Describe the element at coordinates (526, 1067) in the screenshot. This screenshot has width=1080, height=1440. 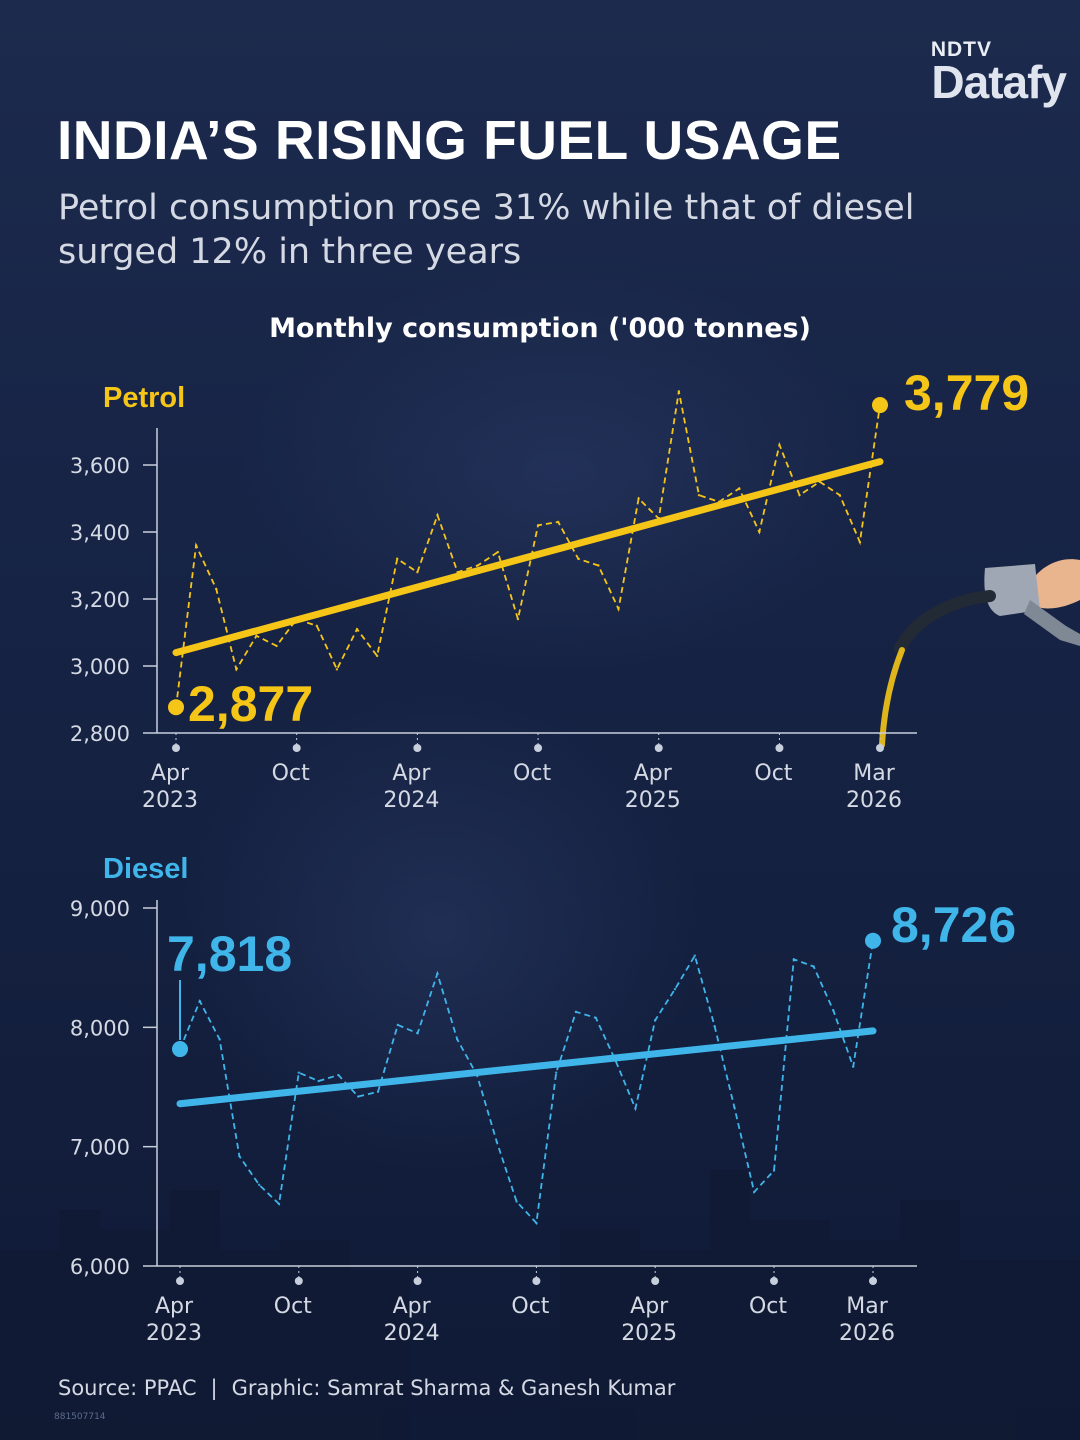
I see `diesel-trend-line` at that location.